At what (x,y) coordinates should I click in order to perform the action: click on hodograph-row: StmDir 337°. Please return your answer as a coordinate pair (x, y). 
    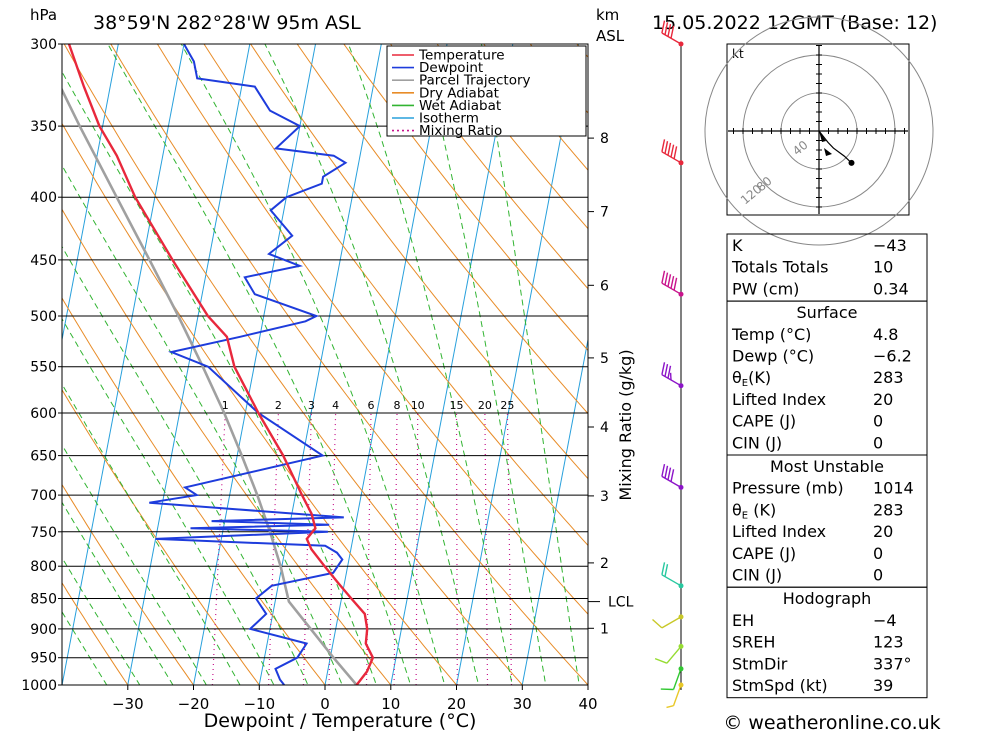
    Looking at the image, I should click on (822, 663).